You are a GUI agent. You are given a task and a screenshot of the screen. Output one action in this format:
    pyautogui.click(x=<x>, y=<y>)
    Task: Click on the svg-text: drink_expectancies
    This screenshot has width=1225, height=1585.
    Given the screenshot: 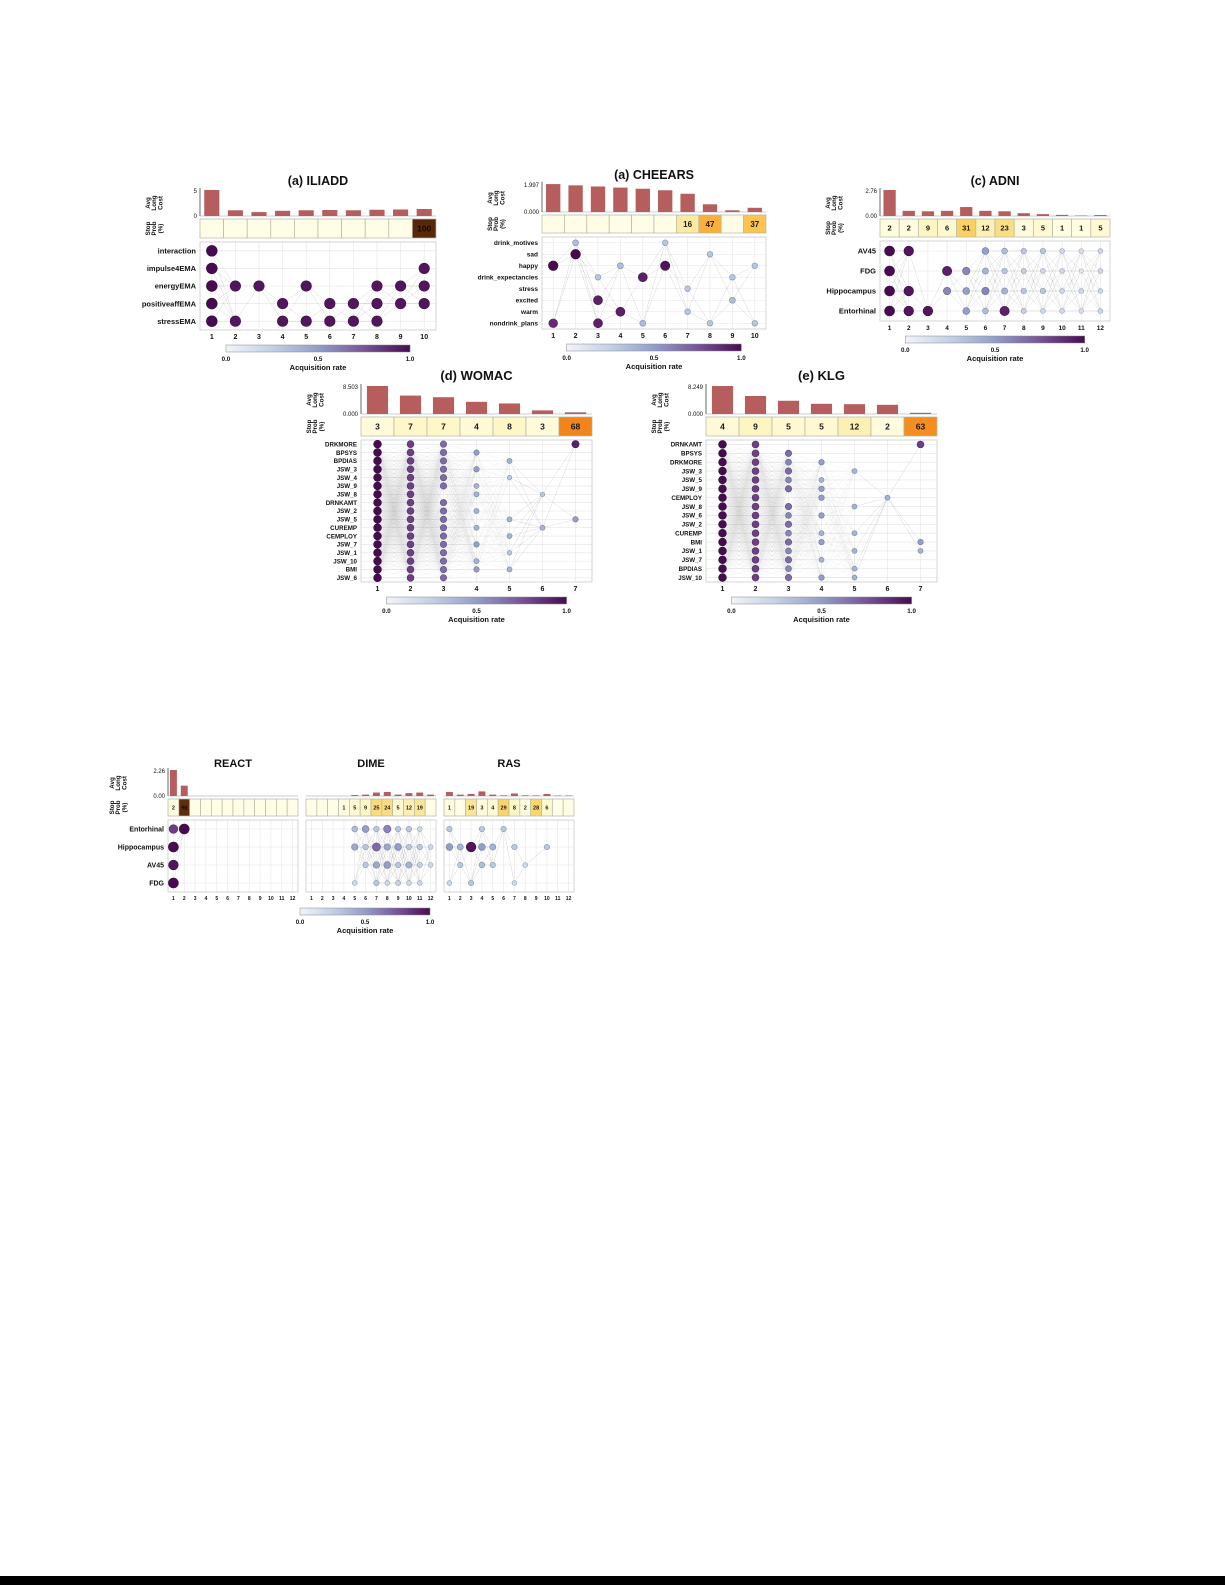 What is the action you would take?
    pyautogui.click(x=508, y=278)
    